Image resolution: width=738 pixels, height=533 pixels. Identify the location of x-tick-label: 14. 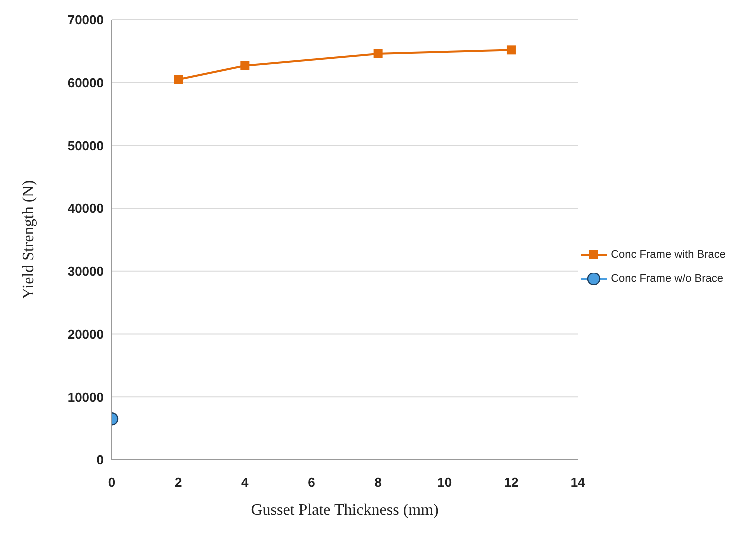
(578, 482).